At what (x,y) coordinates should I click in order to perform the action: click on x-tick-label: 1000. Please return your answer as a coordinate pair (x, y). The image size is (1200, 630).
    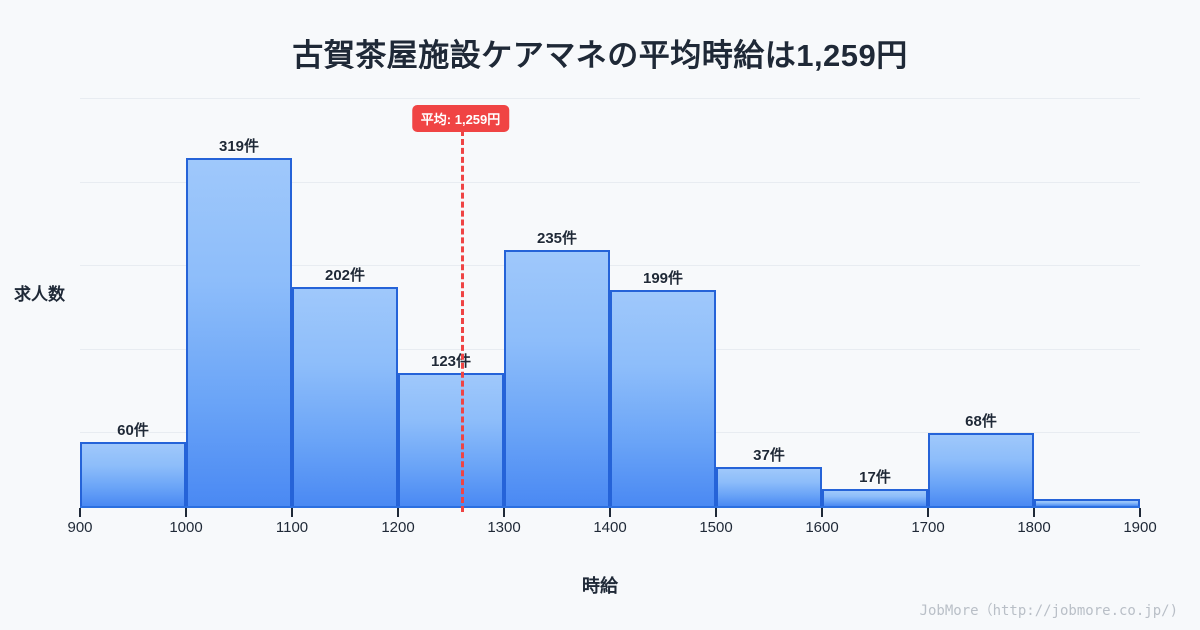
    Looking at the image, I should click on (186, 527).